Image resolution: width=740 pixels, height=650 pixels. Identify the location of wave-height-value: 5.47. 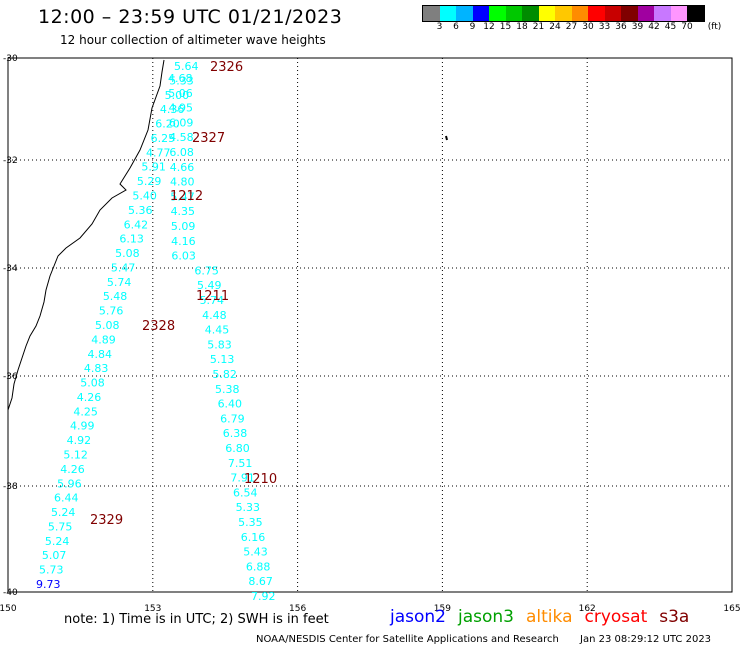
(182, 196).